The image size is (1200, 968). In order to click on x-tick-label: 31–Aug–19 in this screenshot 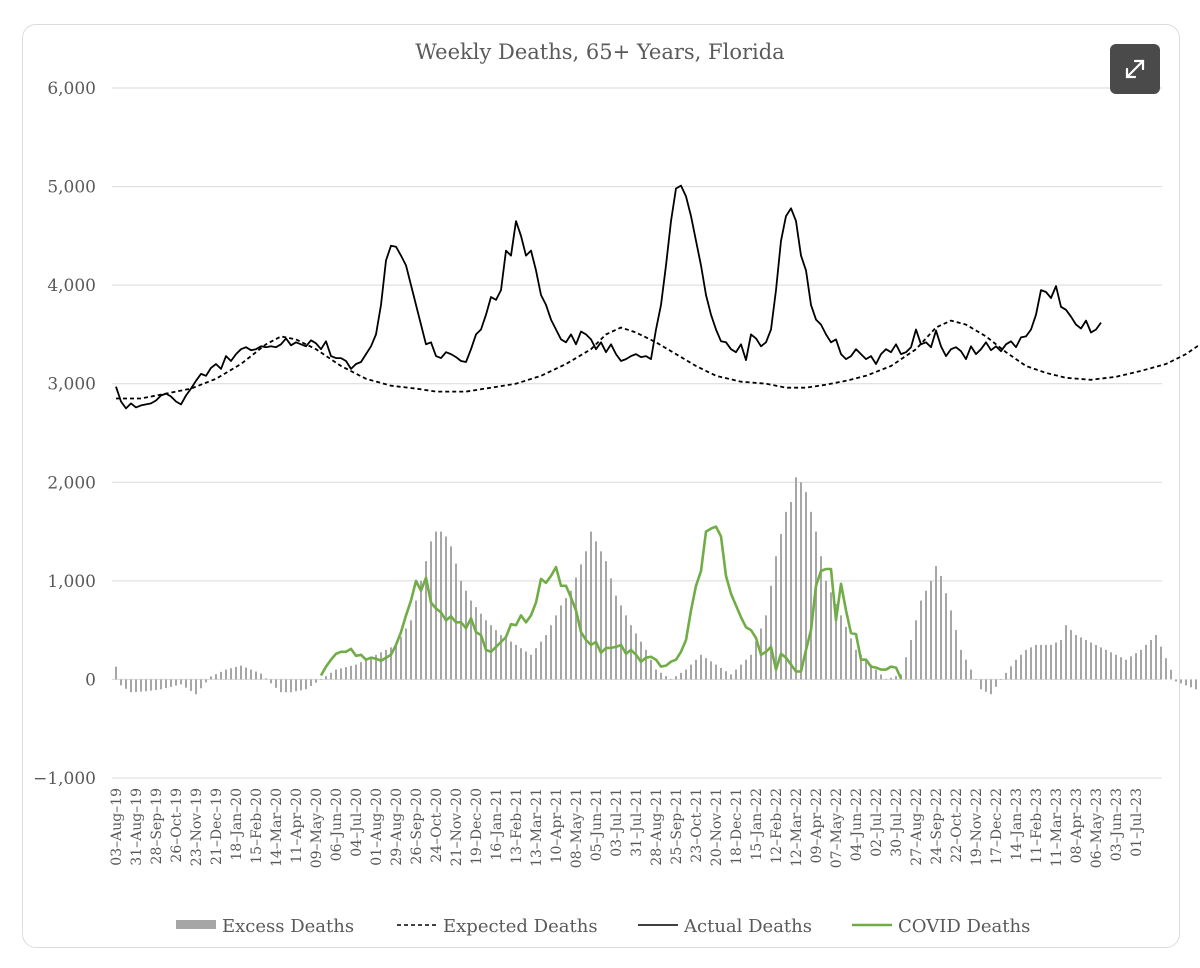, I will do `click(137, 827)`.